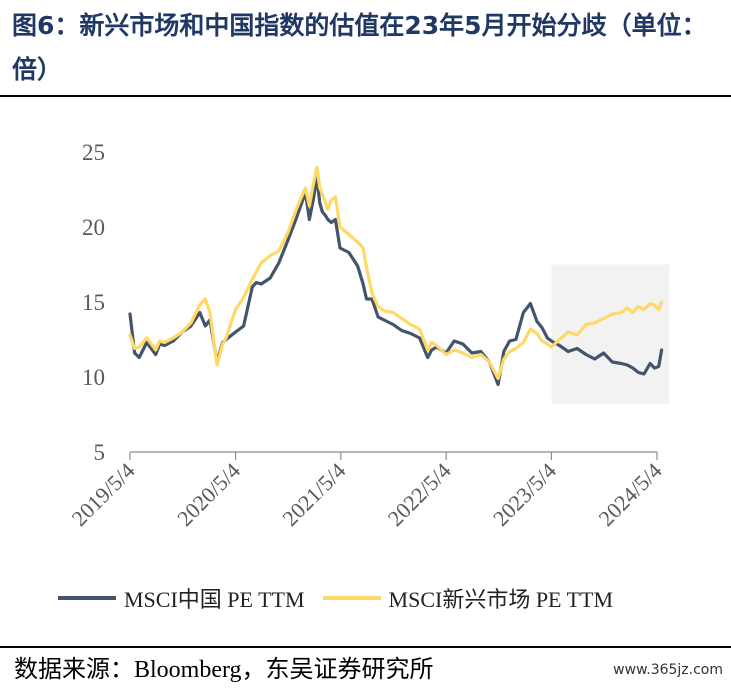  I want to click on y-tick-label: 10, so click(93, 377).